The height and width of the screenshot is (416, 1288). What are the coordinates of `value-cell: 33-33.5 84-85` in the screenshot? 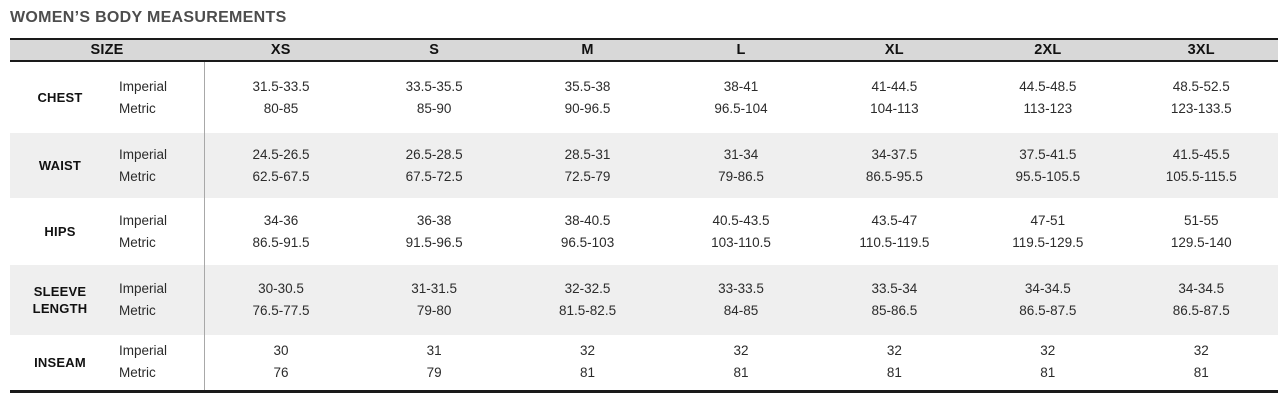 It's located at (740, 300).